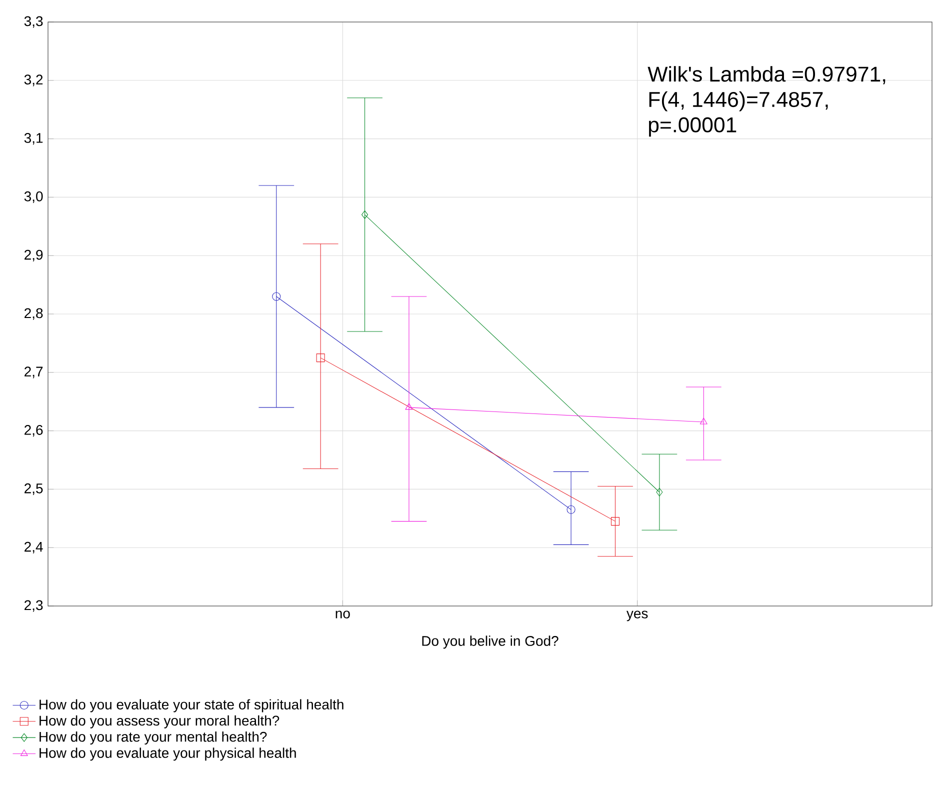 The height and width of the screenshot is (801, 937). I want to click on y-tick-label: 3,0, so click(33, 197).